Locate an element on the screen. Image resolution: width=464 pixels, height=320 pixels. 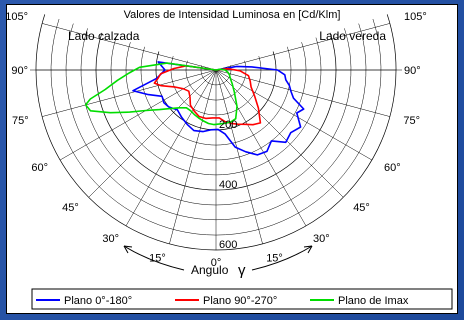
legend-label-2: Plano 90°-270° is located at coordinates (240, 301).